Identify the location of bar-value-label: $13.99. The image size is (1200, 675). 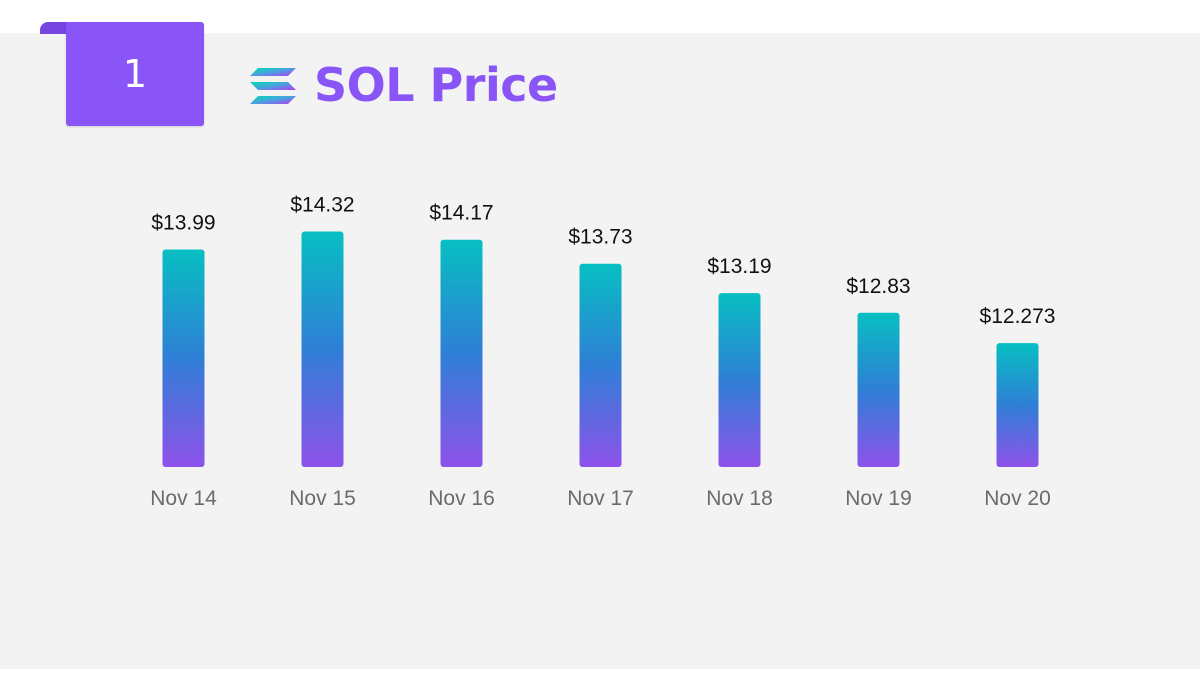
(183, 223).